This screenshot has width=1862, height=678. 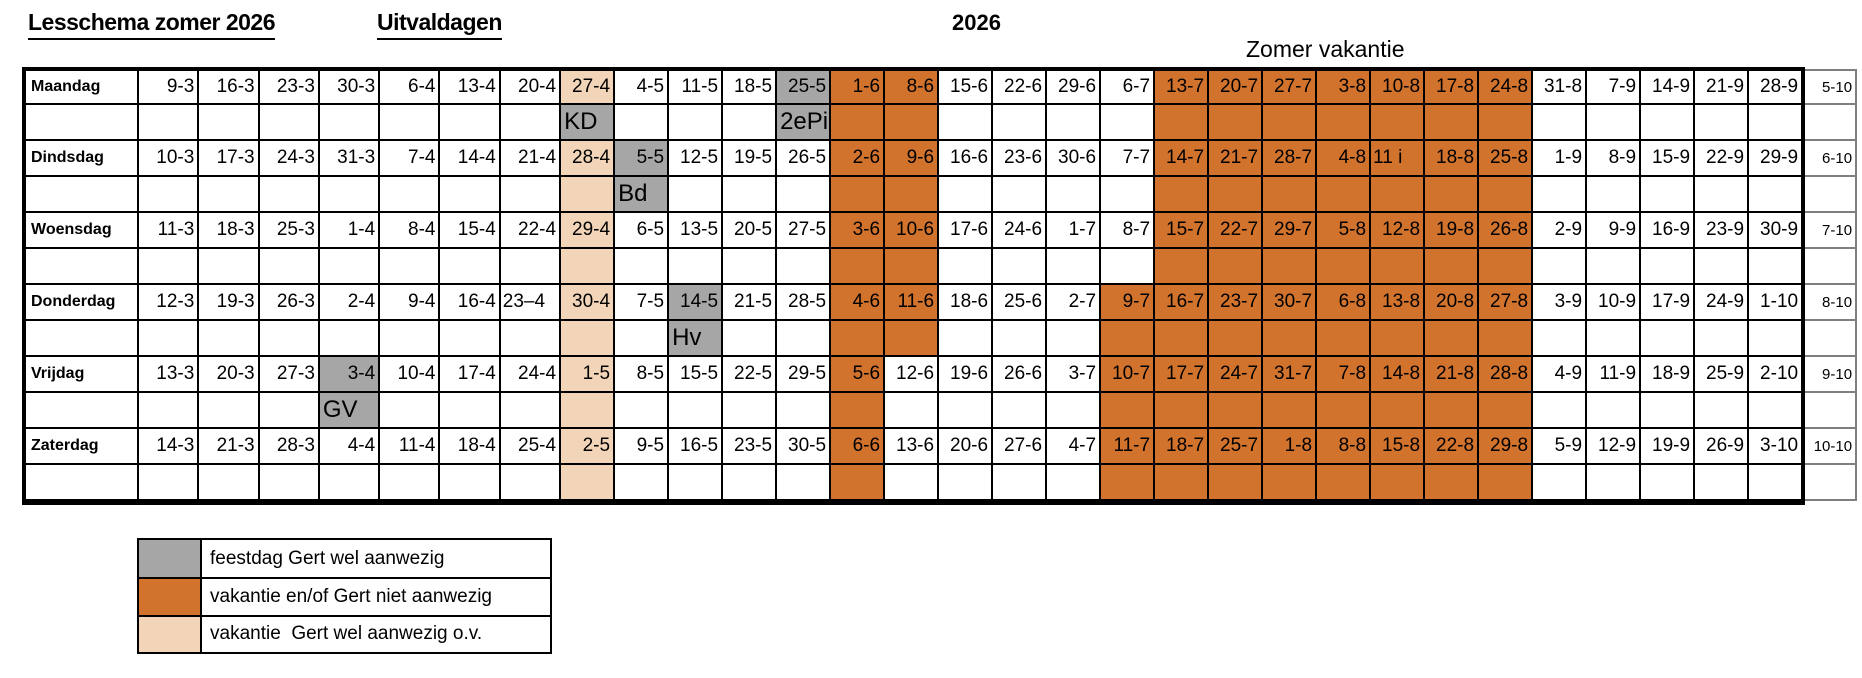 What do you see at coordinates (1236, 447) in the screenshot?
I see `date-cell: 25-7` at bounding box center [1236, 447].